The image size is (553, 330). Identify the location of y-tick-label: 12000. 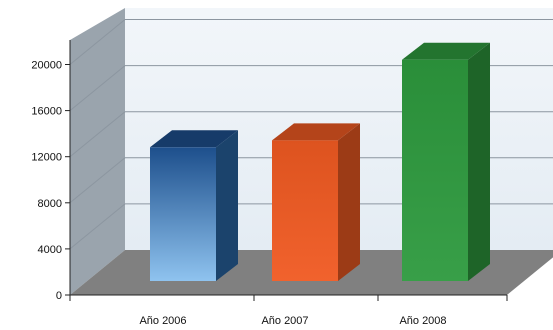
(46, 158).